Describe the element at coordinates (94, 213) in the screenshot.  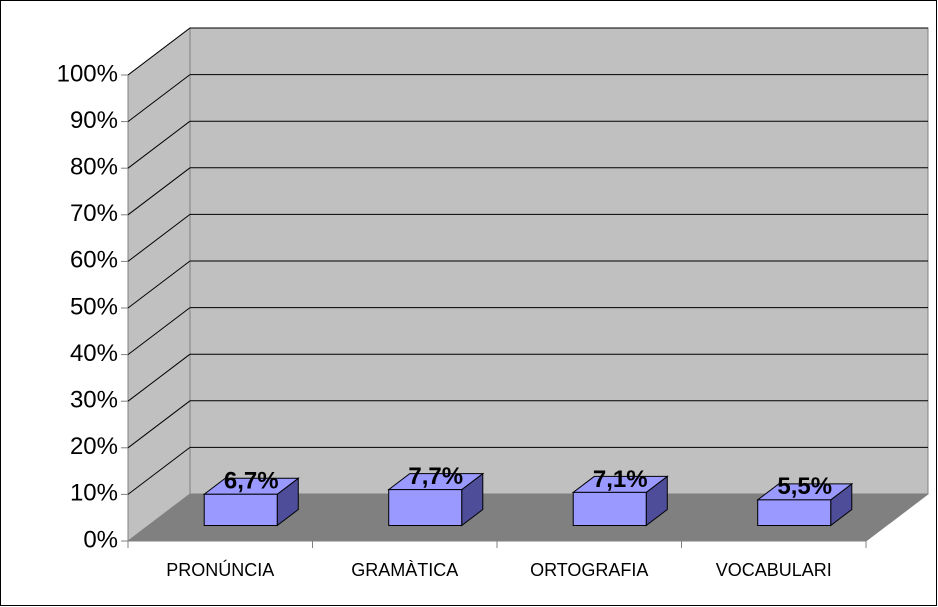
I see `y-tick-label: 70%` at that location.